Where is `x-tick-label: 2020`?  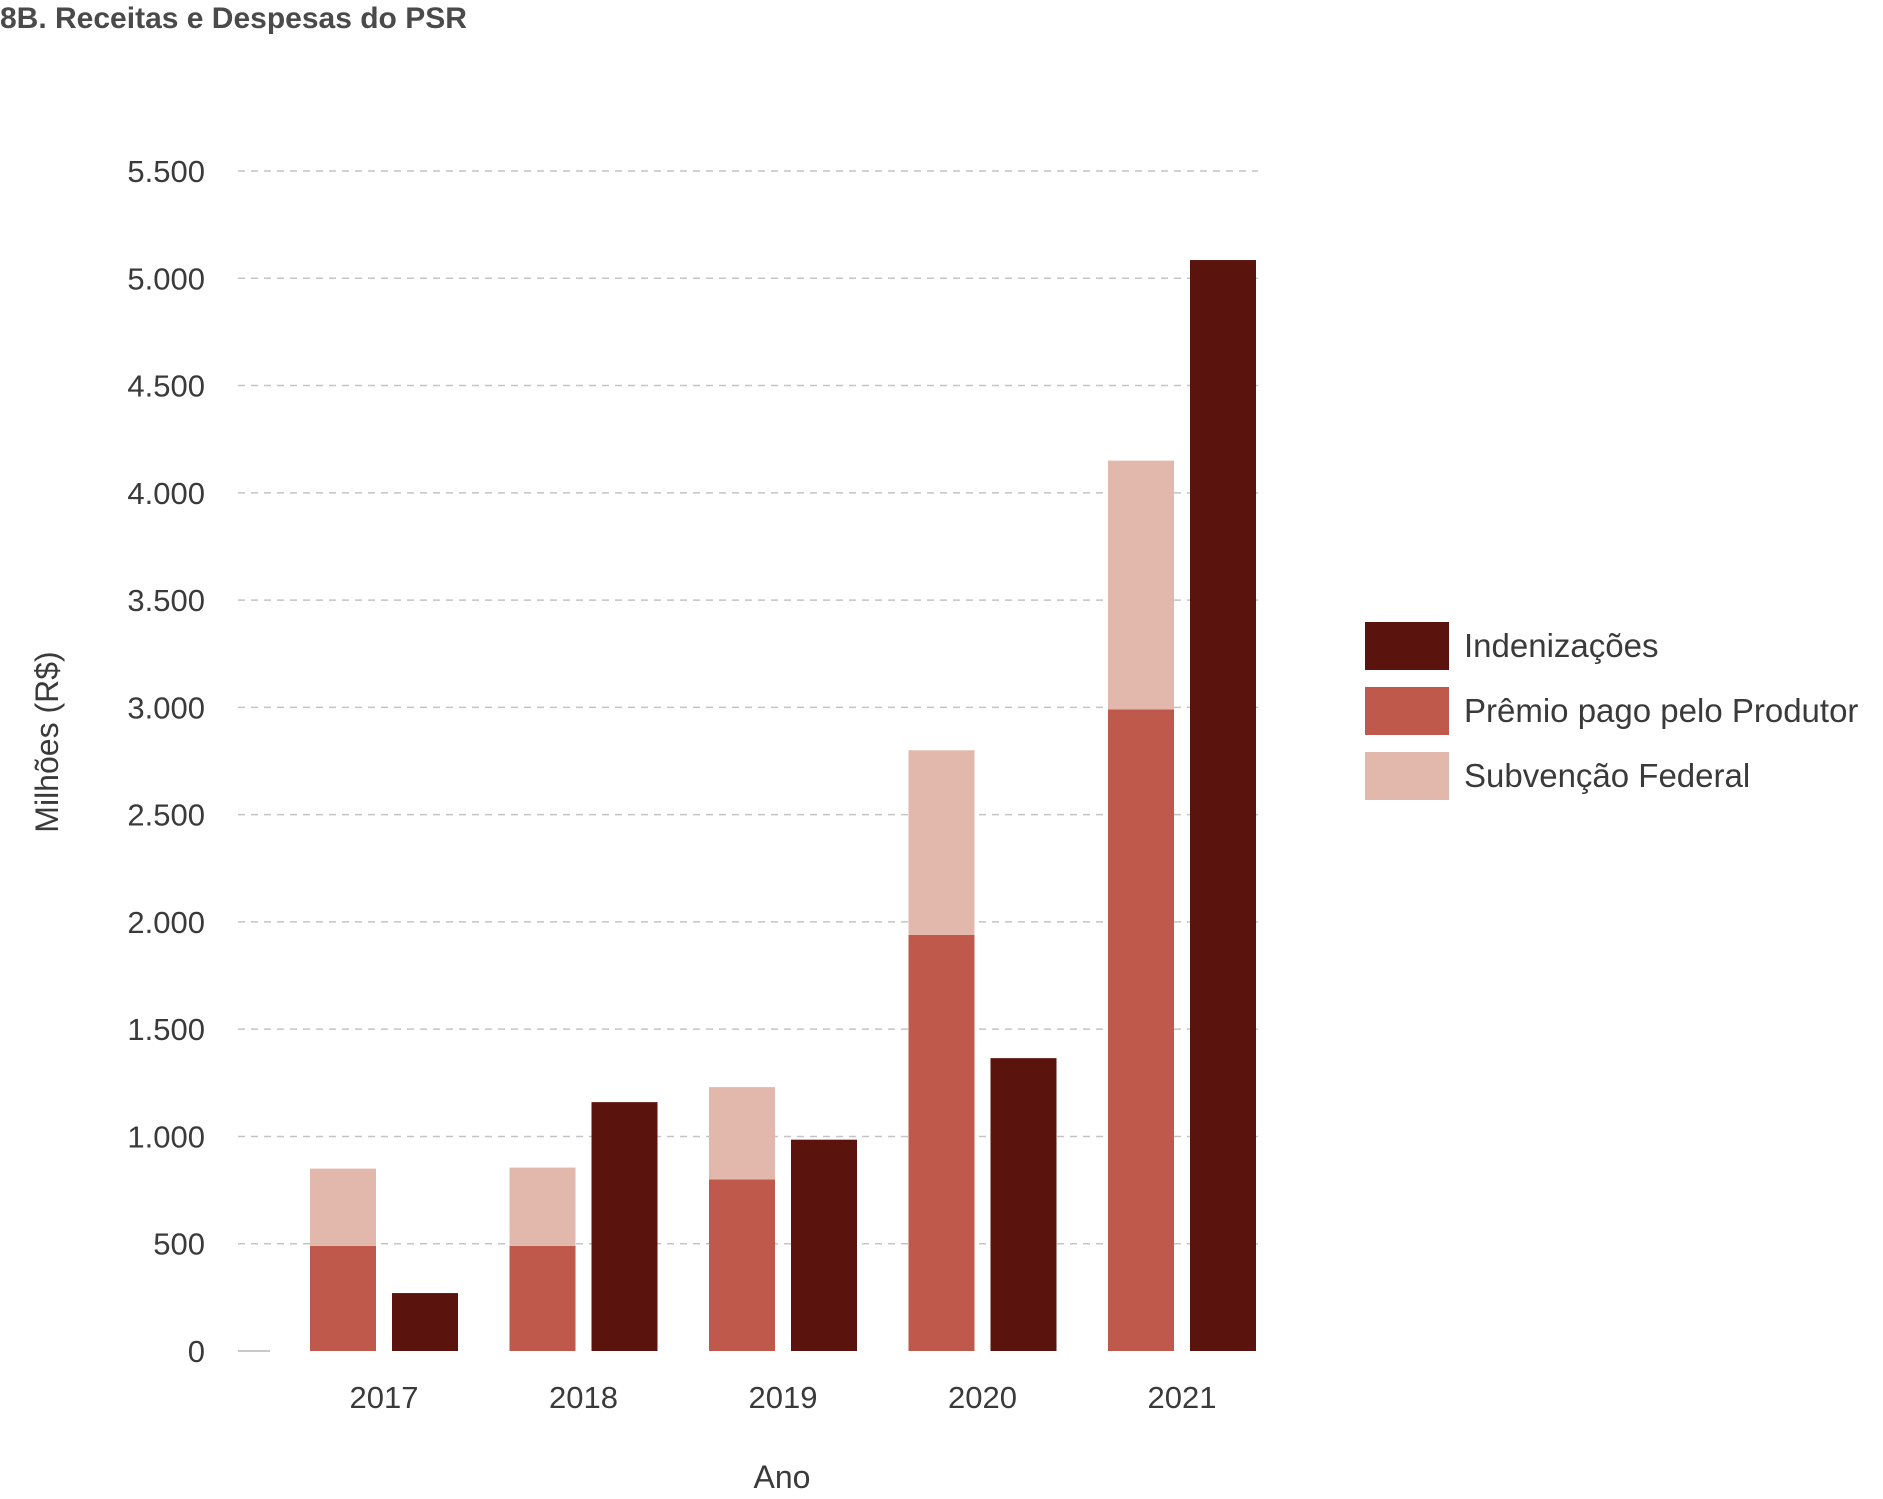 x-tick-label: 2020 is located at coordinates (982, 1397).